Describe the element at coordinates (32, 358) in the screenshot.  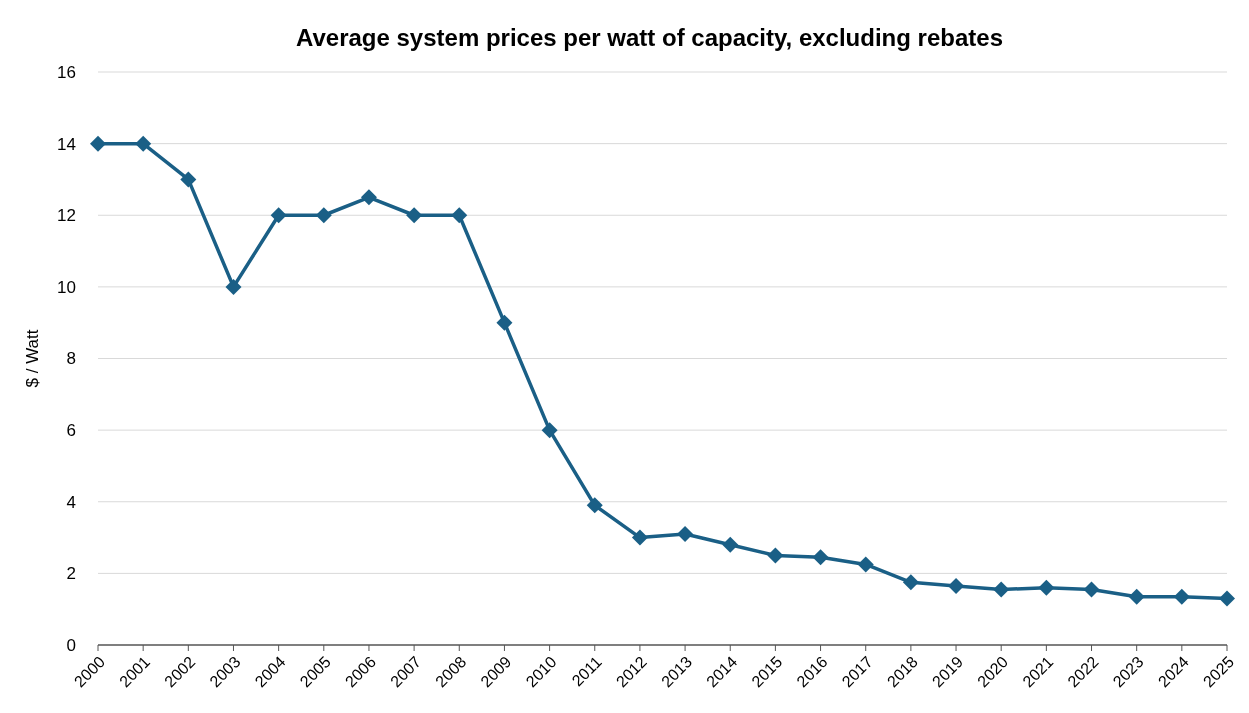
I see `y-axis-title: $ / Watt` at that location.